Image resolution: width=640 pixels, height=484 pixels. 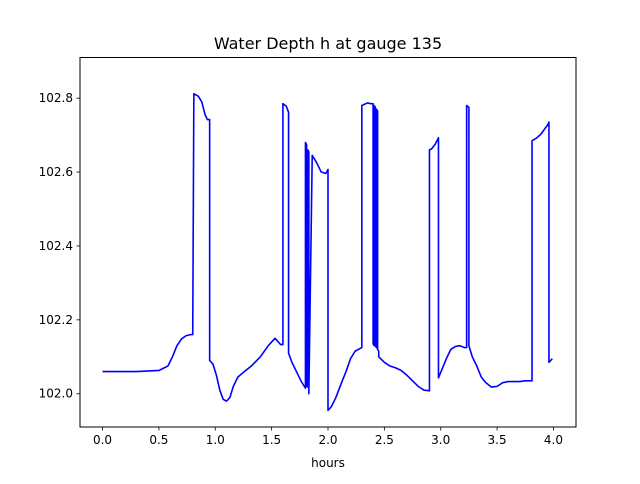 What do you see at coordinates (158, 440) in the screenshot?
I see `x-tick-label: 0.5` at bounding box center [158, 440].